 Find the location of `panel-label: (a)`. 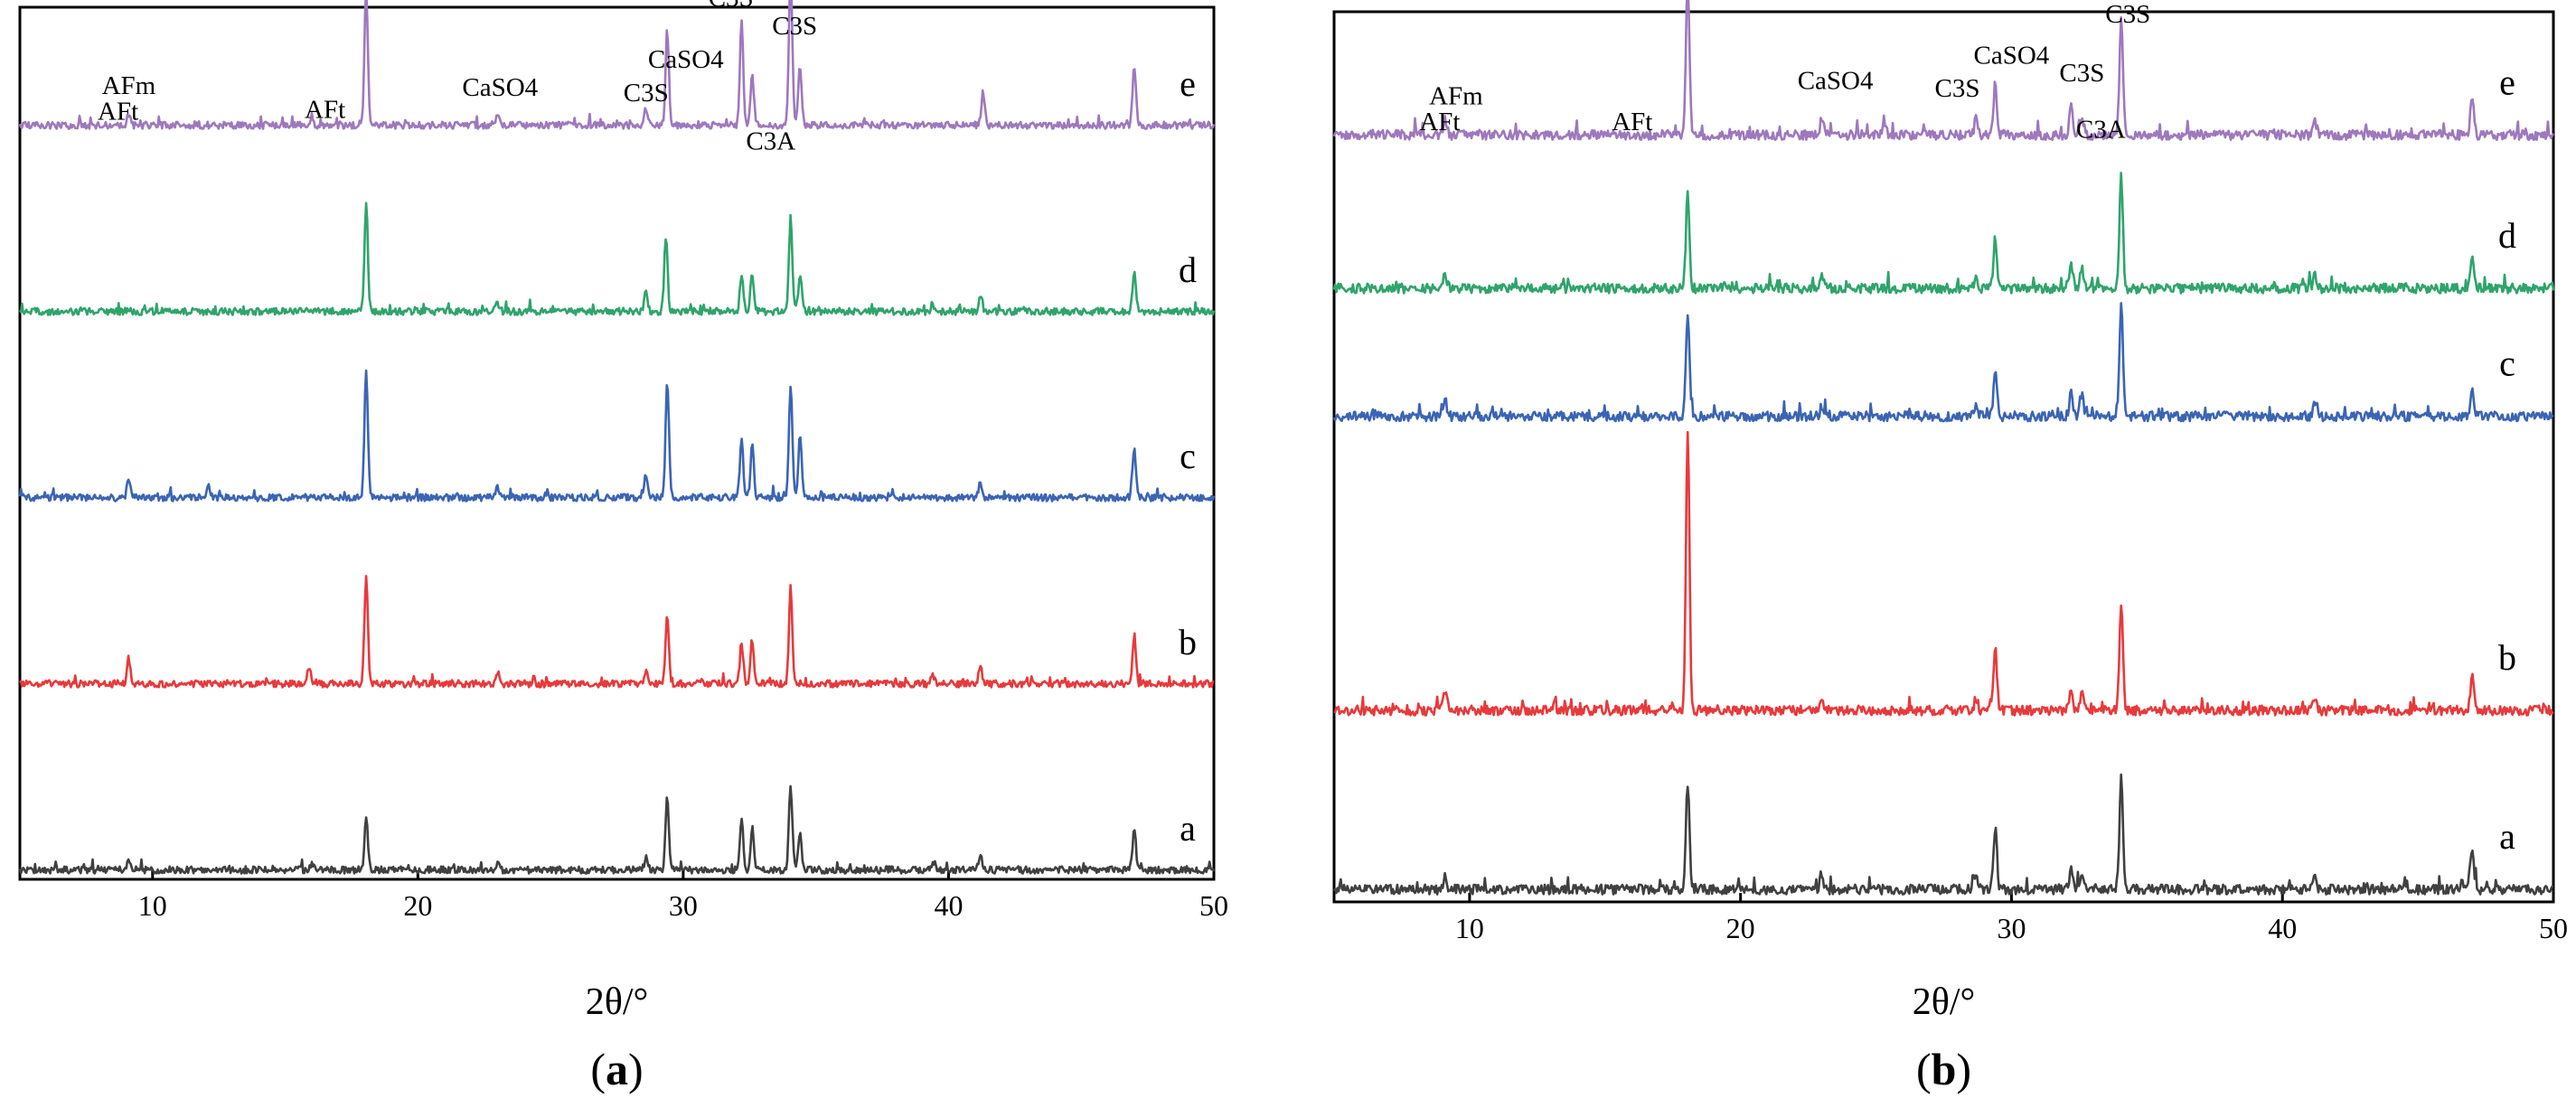

panel-label: (a) is located at coordinates (616, 1069).